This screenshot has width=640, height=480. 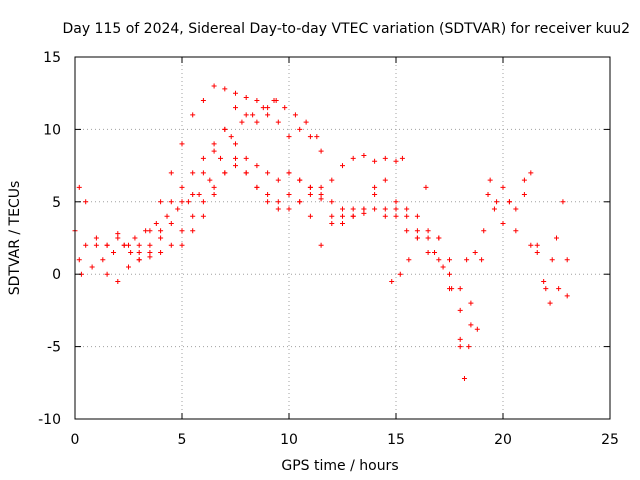 What do you see at coordinates (56, 203) in the screenshot?
I see `y-tick-label: 5` at bounding box center [56, 203].